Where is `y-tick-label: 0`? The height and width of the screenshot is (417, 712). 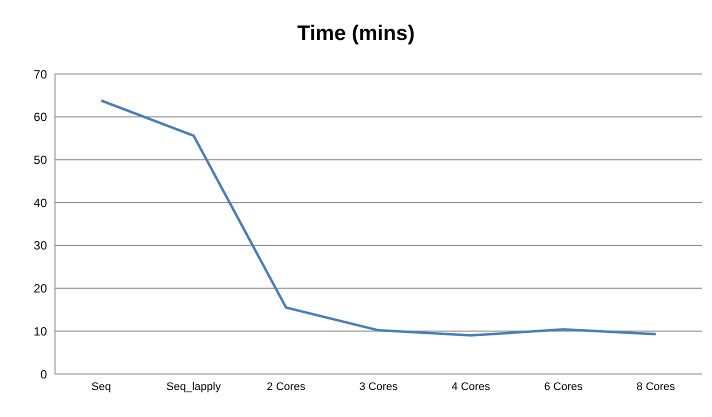
y-tick-label: 0 is located at coordinates (44, 374).